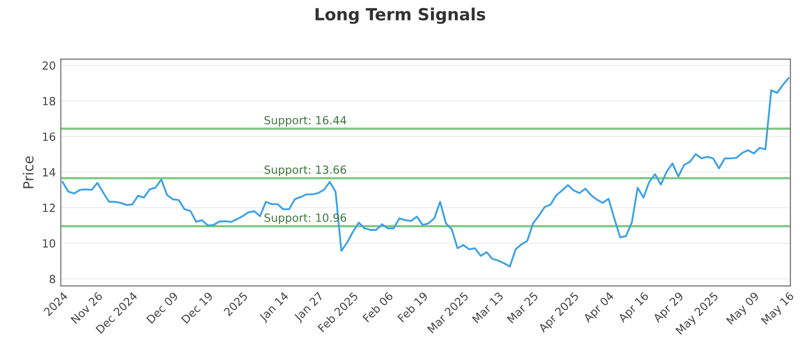 The width and height of the screenshot is (800, 350). Describe the element at coordinates (412, 307) in the screenshot. I see `x-tick-label: Feb 19` at that location.